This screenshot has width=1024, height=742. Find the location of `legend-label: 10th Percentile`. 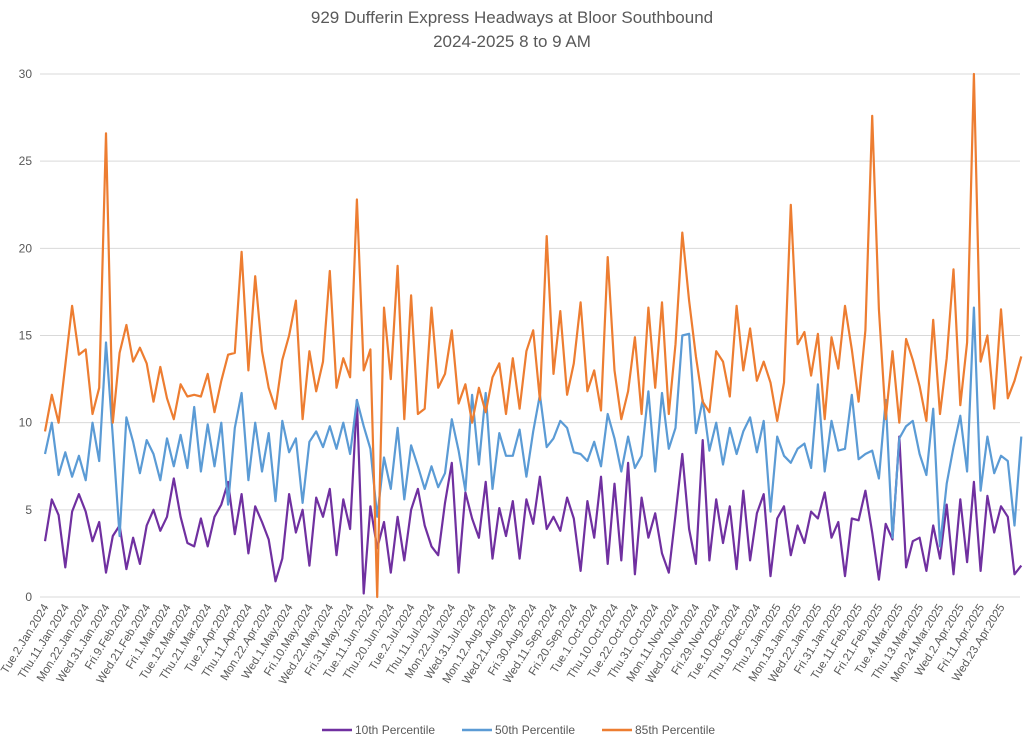

legend-label: 10th Percentile is located at coordinates (395, 730).